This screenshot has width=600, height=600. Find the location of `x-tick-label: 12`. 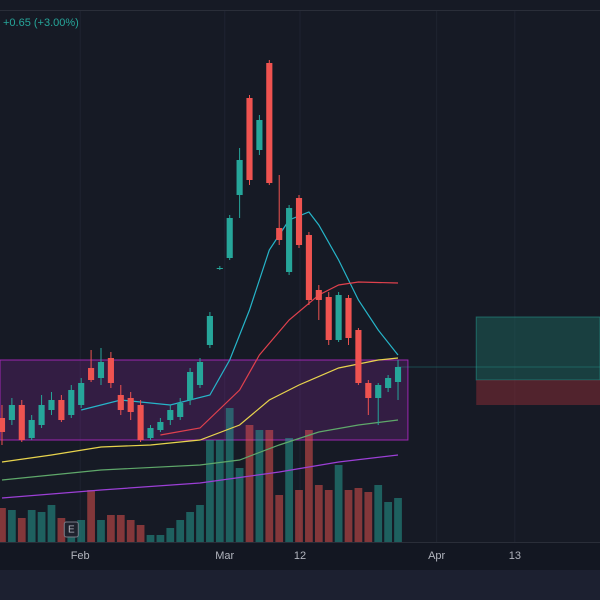

x-tick-label: 12 is located at coordinates (300, 556).